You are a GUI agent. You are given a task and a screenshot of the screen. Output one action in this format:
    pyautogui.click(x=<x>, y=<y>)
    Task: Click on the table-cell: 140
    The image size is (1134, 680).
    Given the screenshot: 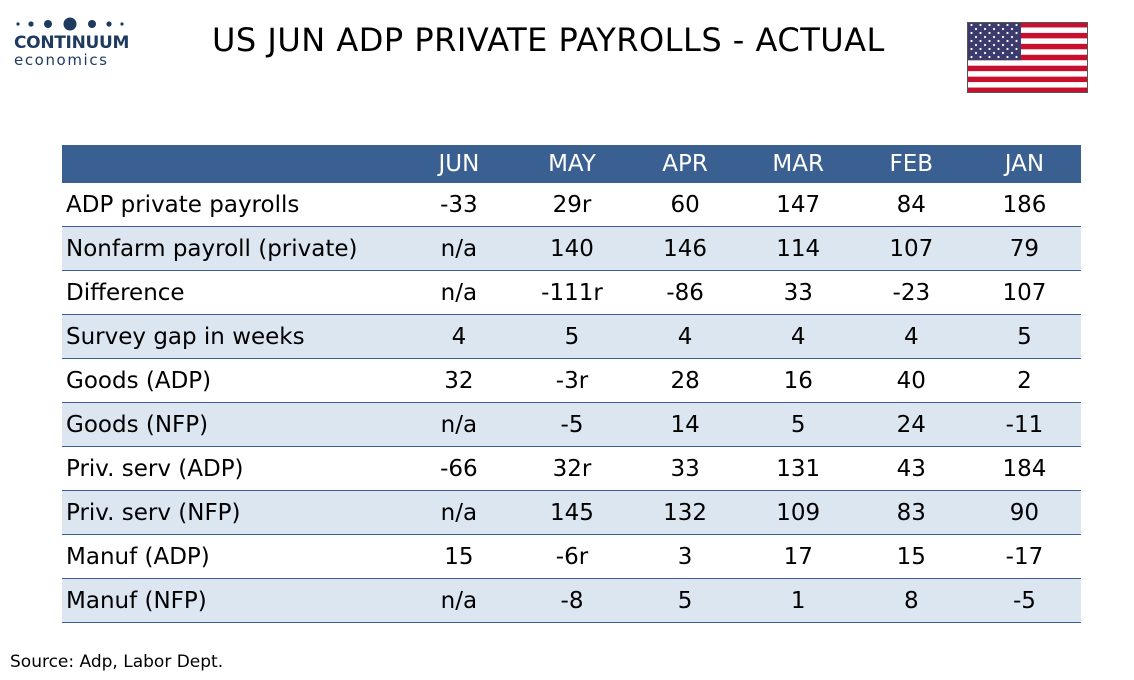 What is the action you would take?
    pyautogui.click(x=572, y=248)
    